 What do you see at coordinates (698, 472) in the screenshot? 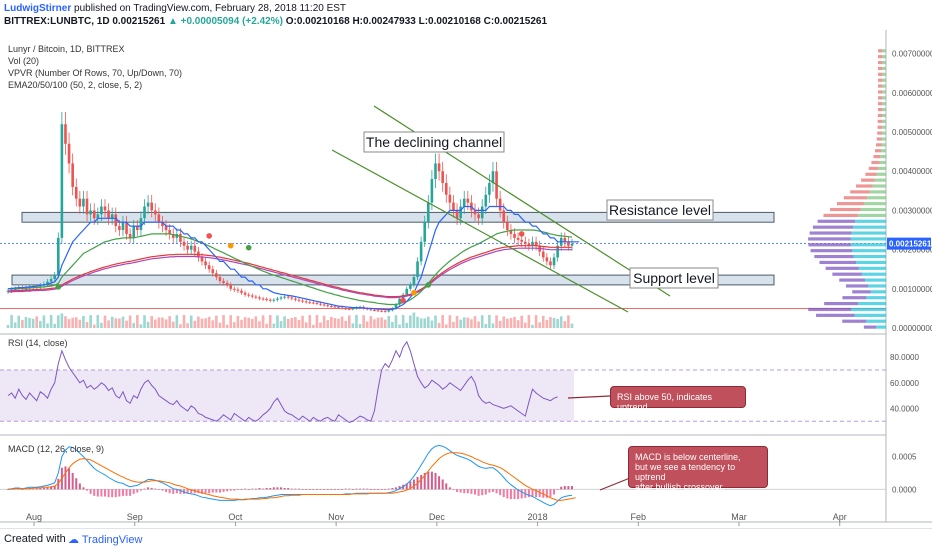
I see `macd-callout-line2: but we see a tendency to uptrend` at bounding box center [698, 472].